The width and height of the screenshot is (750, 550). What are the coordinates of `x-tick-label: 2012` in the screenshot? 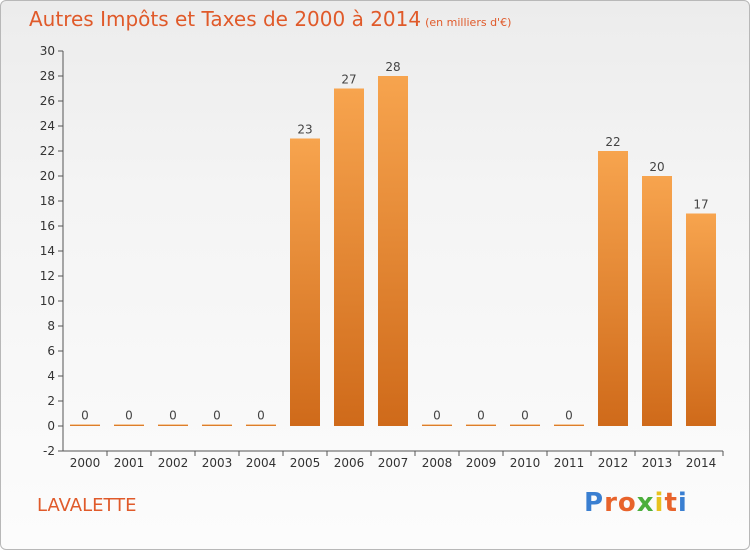 It's located at (613, 463).